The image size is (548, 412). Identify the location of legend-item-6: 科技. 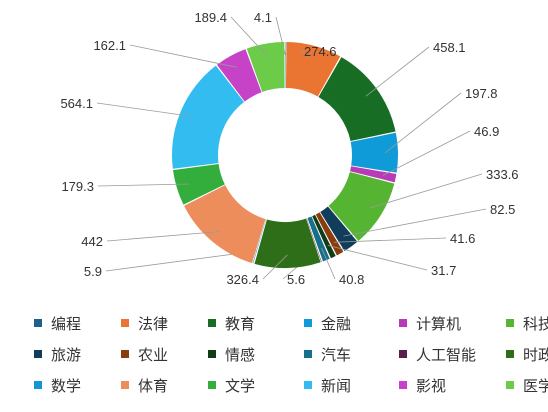
(527, 323).